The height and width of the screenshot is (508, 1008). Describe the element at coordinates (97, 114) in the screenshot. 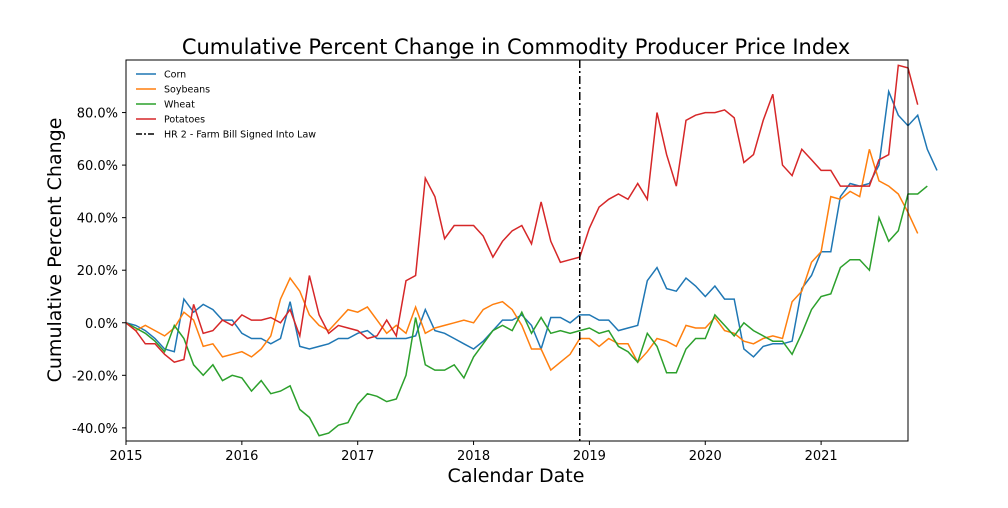

I see `y-tick-label: 80.0%` at that location.